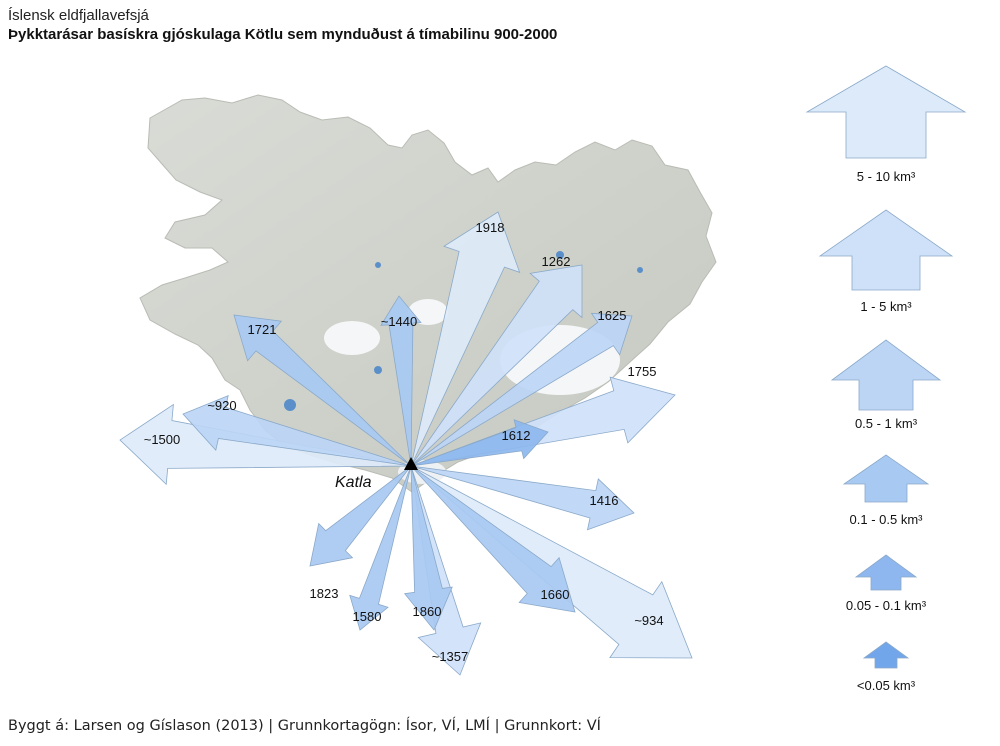 The height and width of the screenshot is (746, 1000). What do you see at coordinates (136, 726) in the screenshot?
I see `footer-source: Byggt á: Larsen og Gíslason (2013)` at bounding box center [136, 726].